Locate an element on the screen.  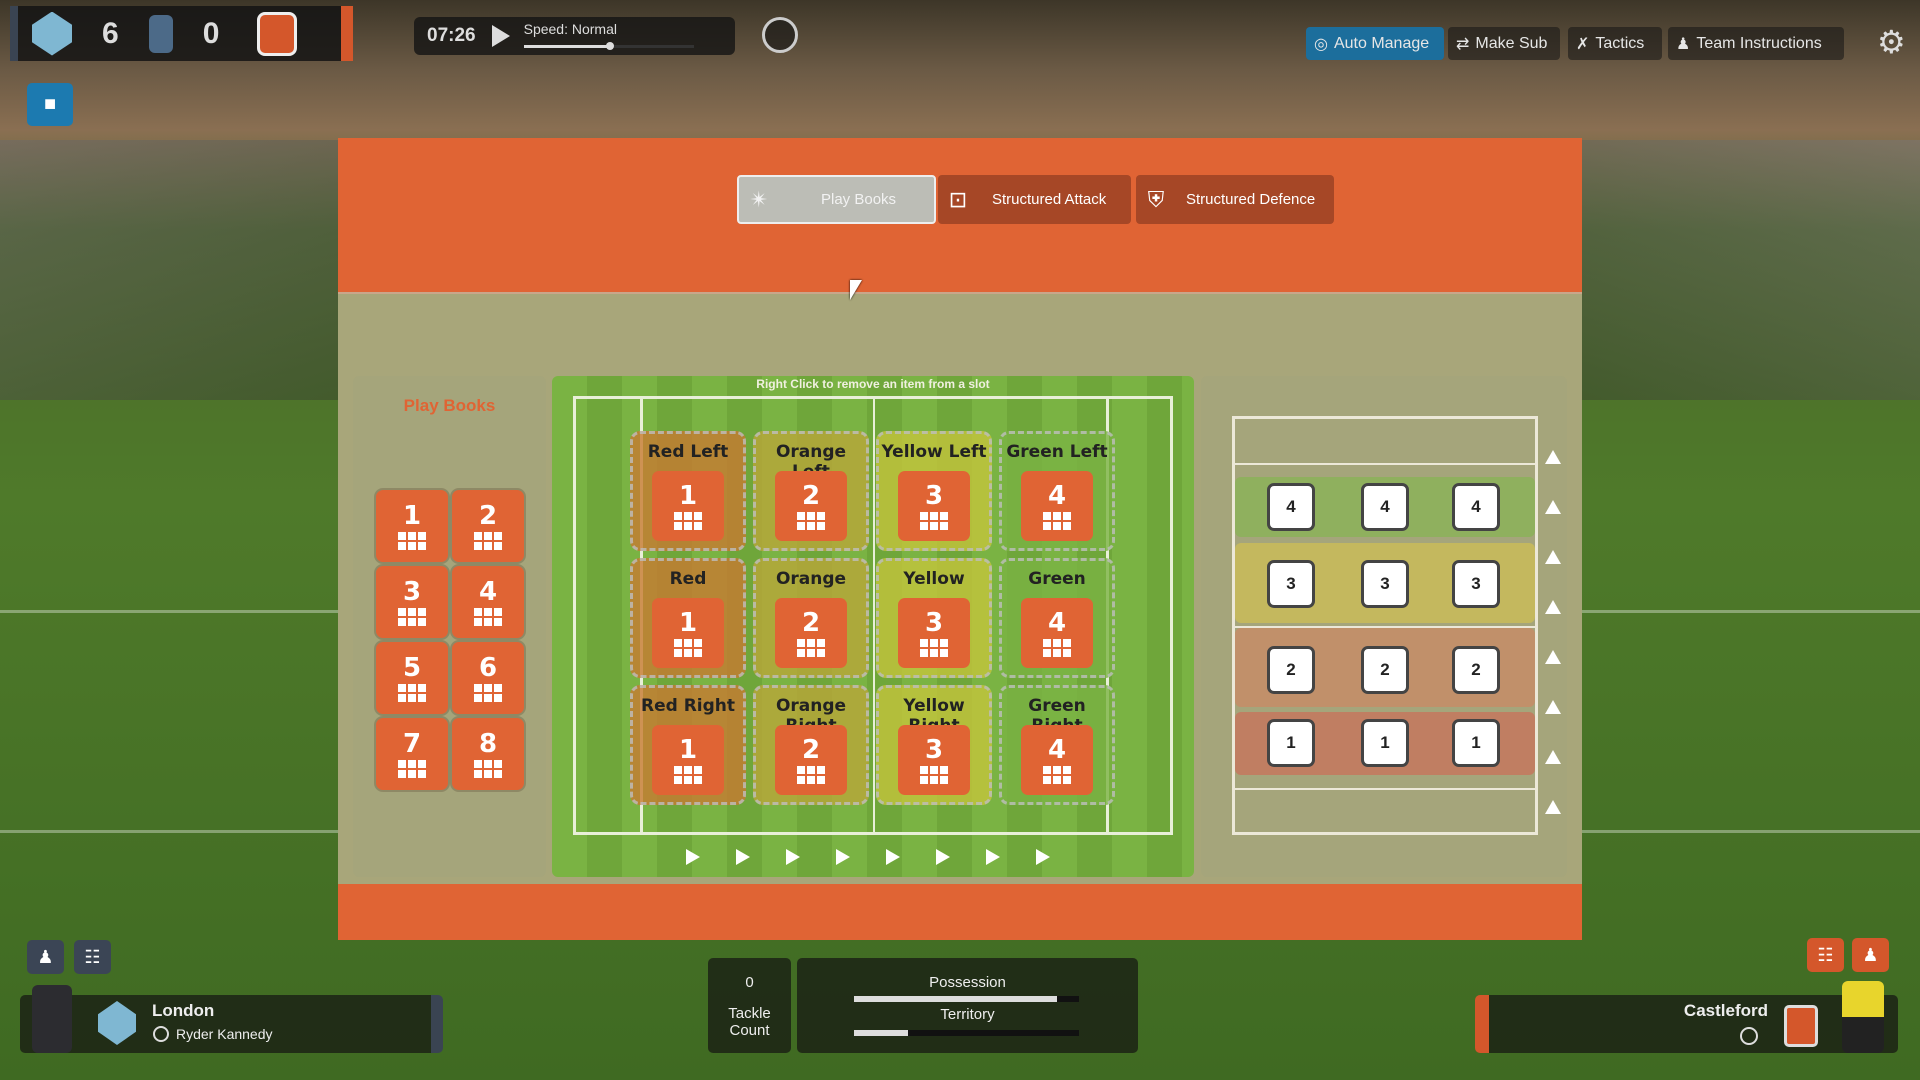
playbook-slot: Green Right4 is located at coordinates (1057, 745).